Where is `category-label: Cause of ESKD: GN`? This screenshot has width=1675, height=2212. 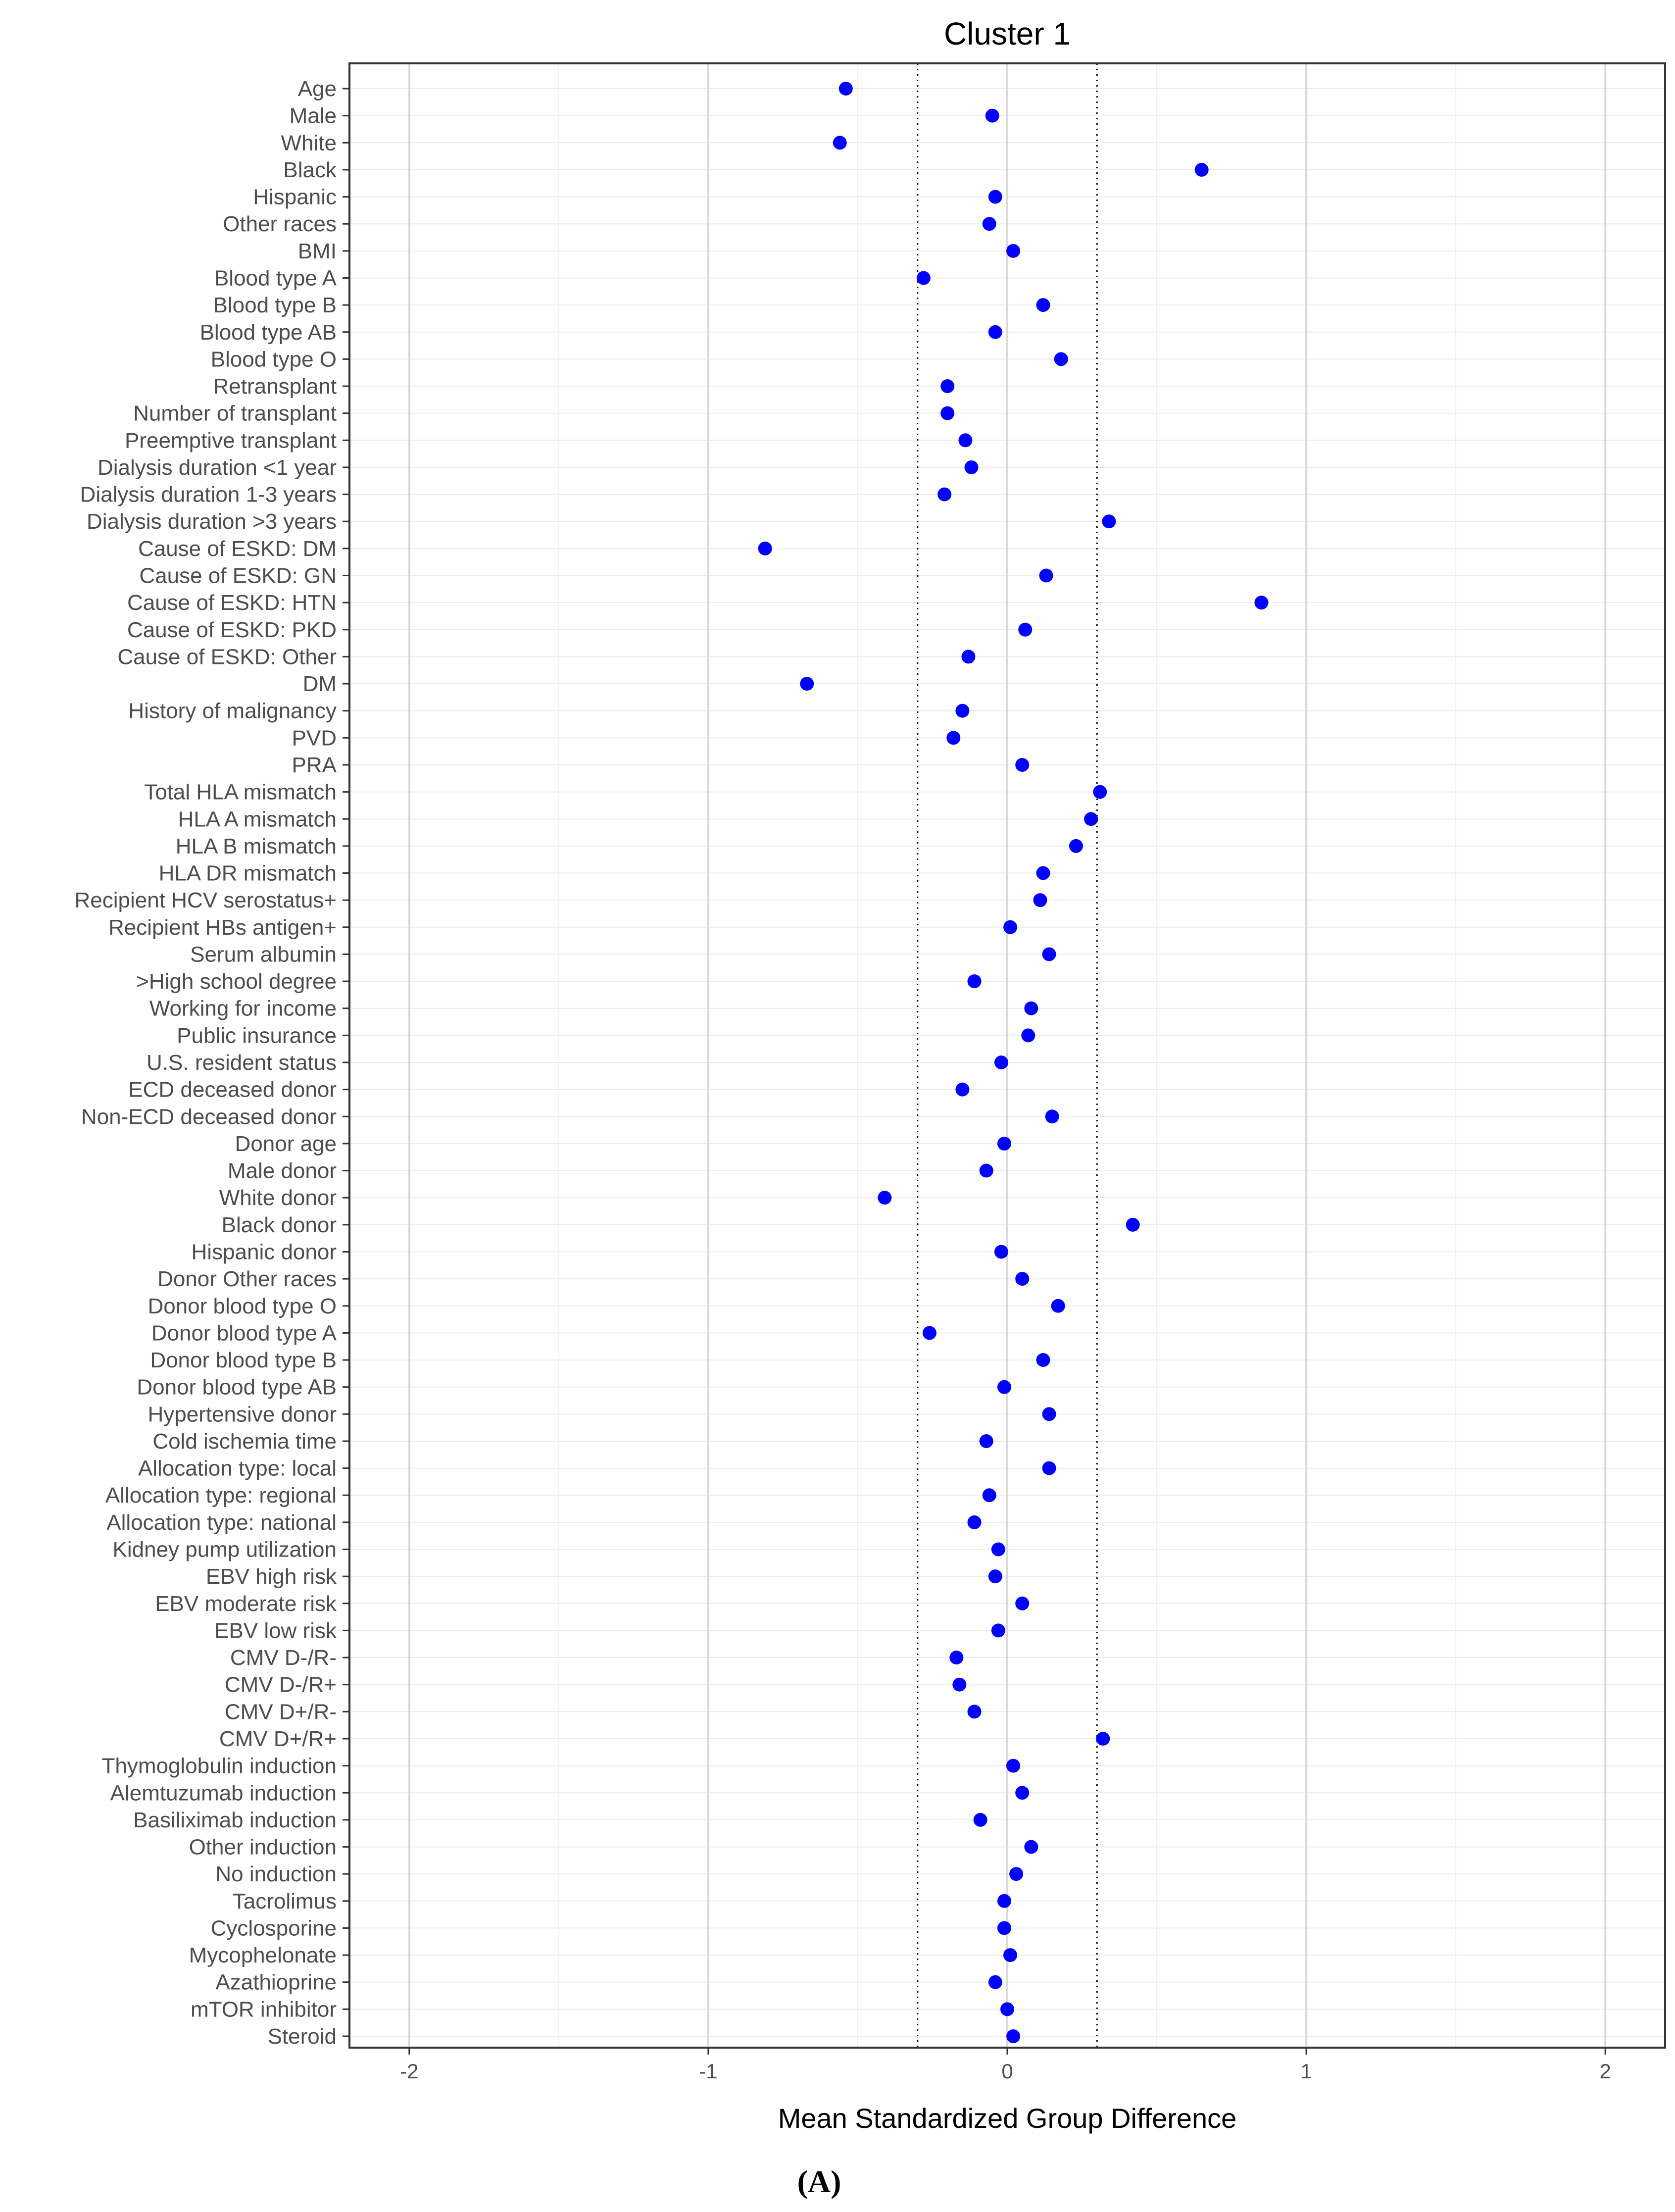 category-label: Cause of ESKD: GN is located at coordinates (238, 576).